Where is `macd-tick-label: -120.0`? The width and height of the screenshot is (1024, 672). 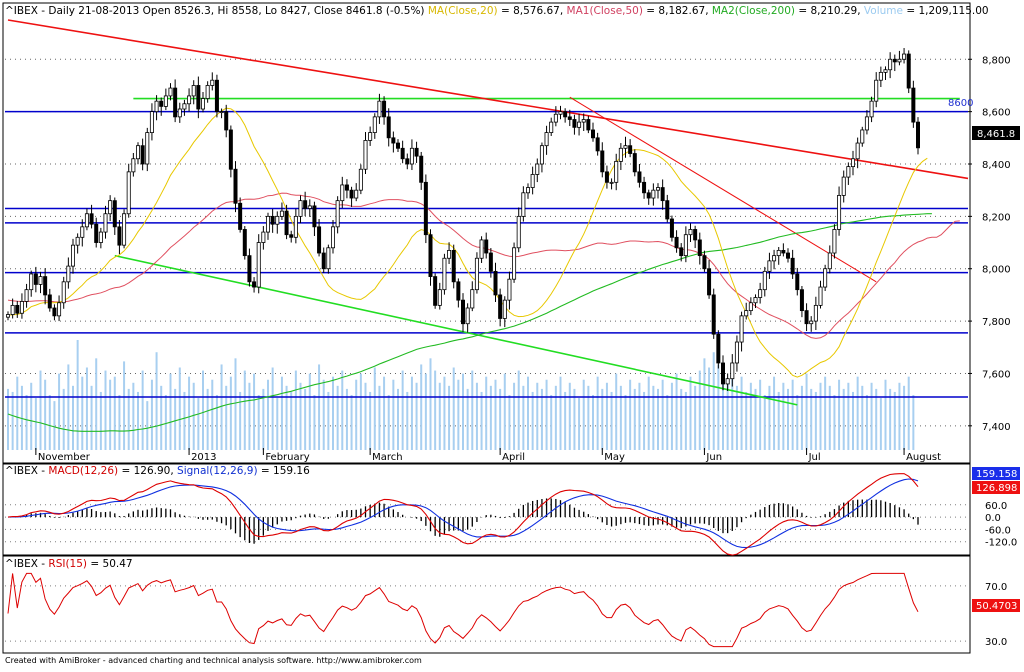 macd-tick-label: -120.0 is located at coordinates (1001, 543).